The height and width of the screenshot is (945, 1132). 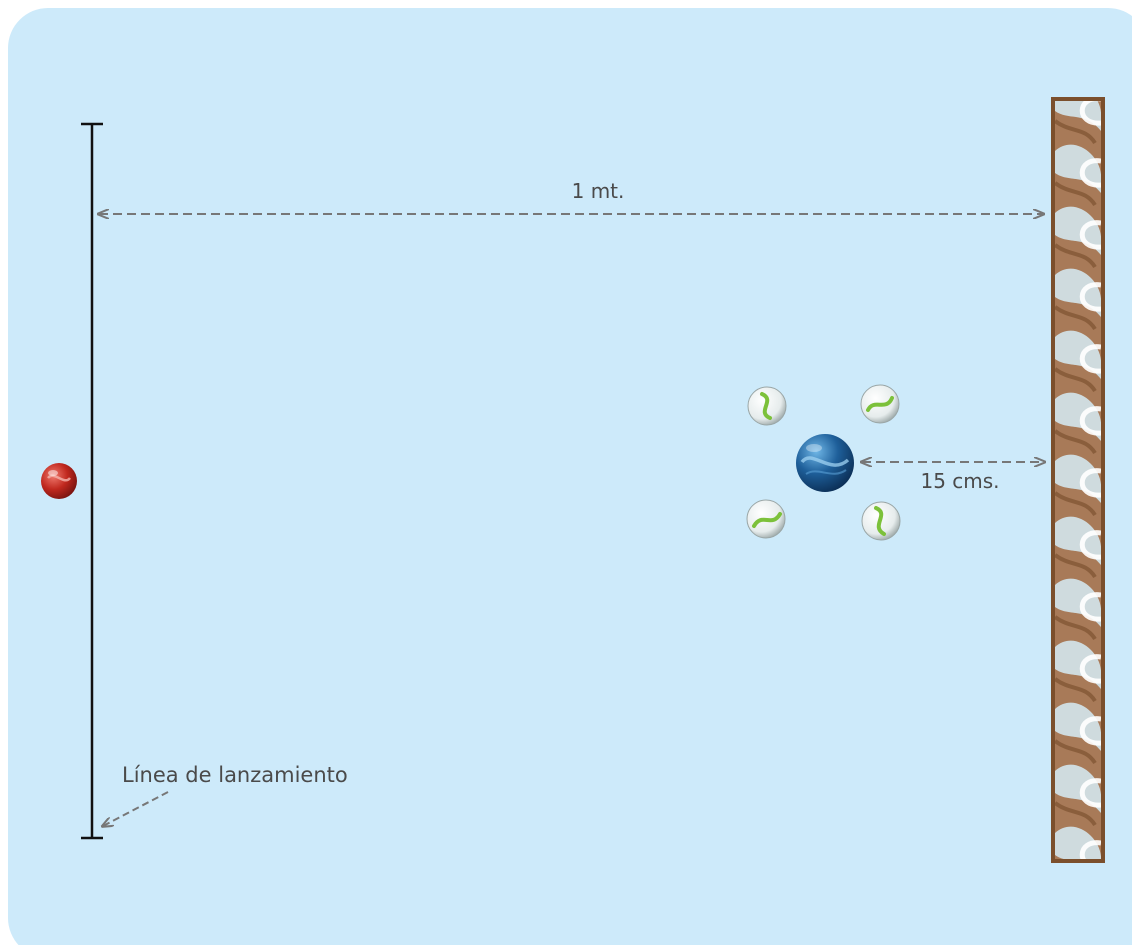 What do you see at coordinates (825, 463) in the screenshot?
I see `target-marble` at bounding box center [825, 463].